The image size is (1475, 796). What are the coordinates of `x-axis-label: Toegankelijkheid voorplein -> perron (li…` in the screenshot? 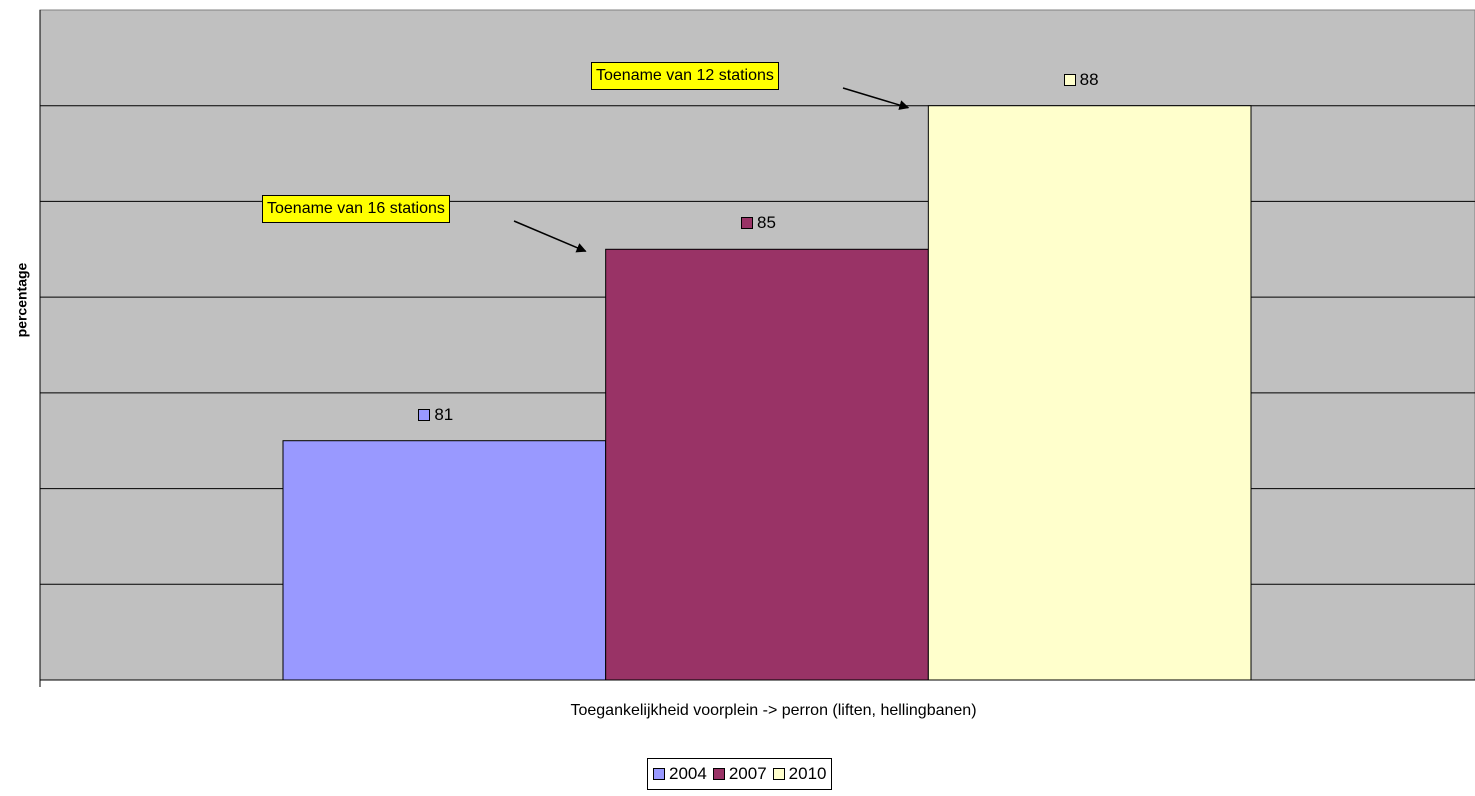 It's located at (773, 710).